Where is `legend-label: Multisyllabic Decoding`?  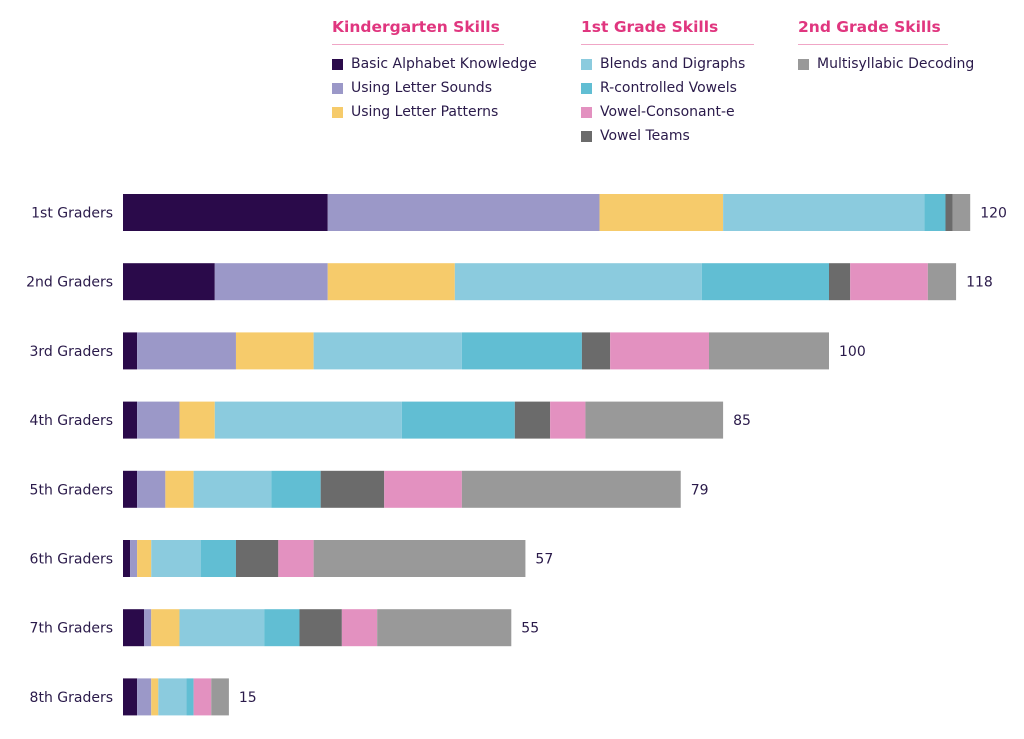 legend-label: Multisyllabic Decoding is located at coordinates (896, 64).